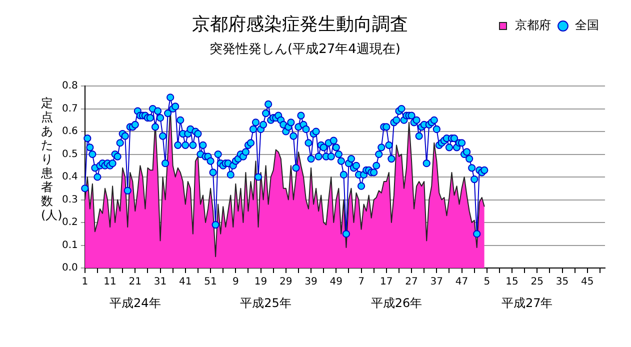  I want to click on x-tick-label: 37, so click(437, 282).